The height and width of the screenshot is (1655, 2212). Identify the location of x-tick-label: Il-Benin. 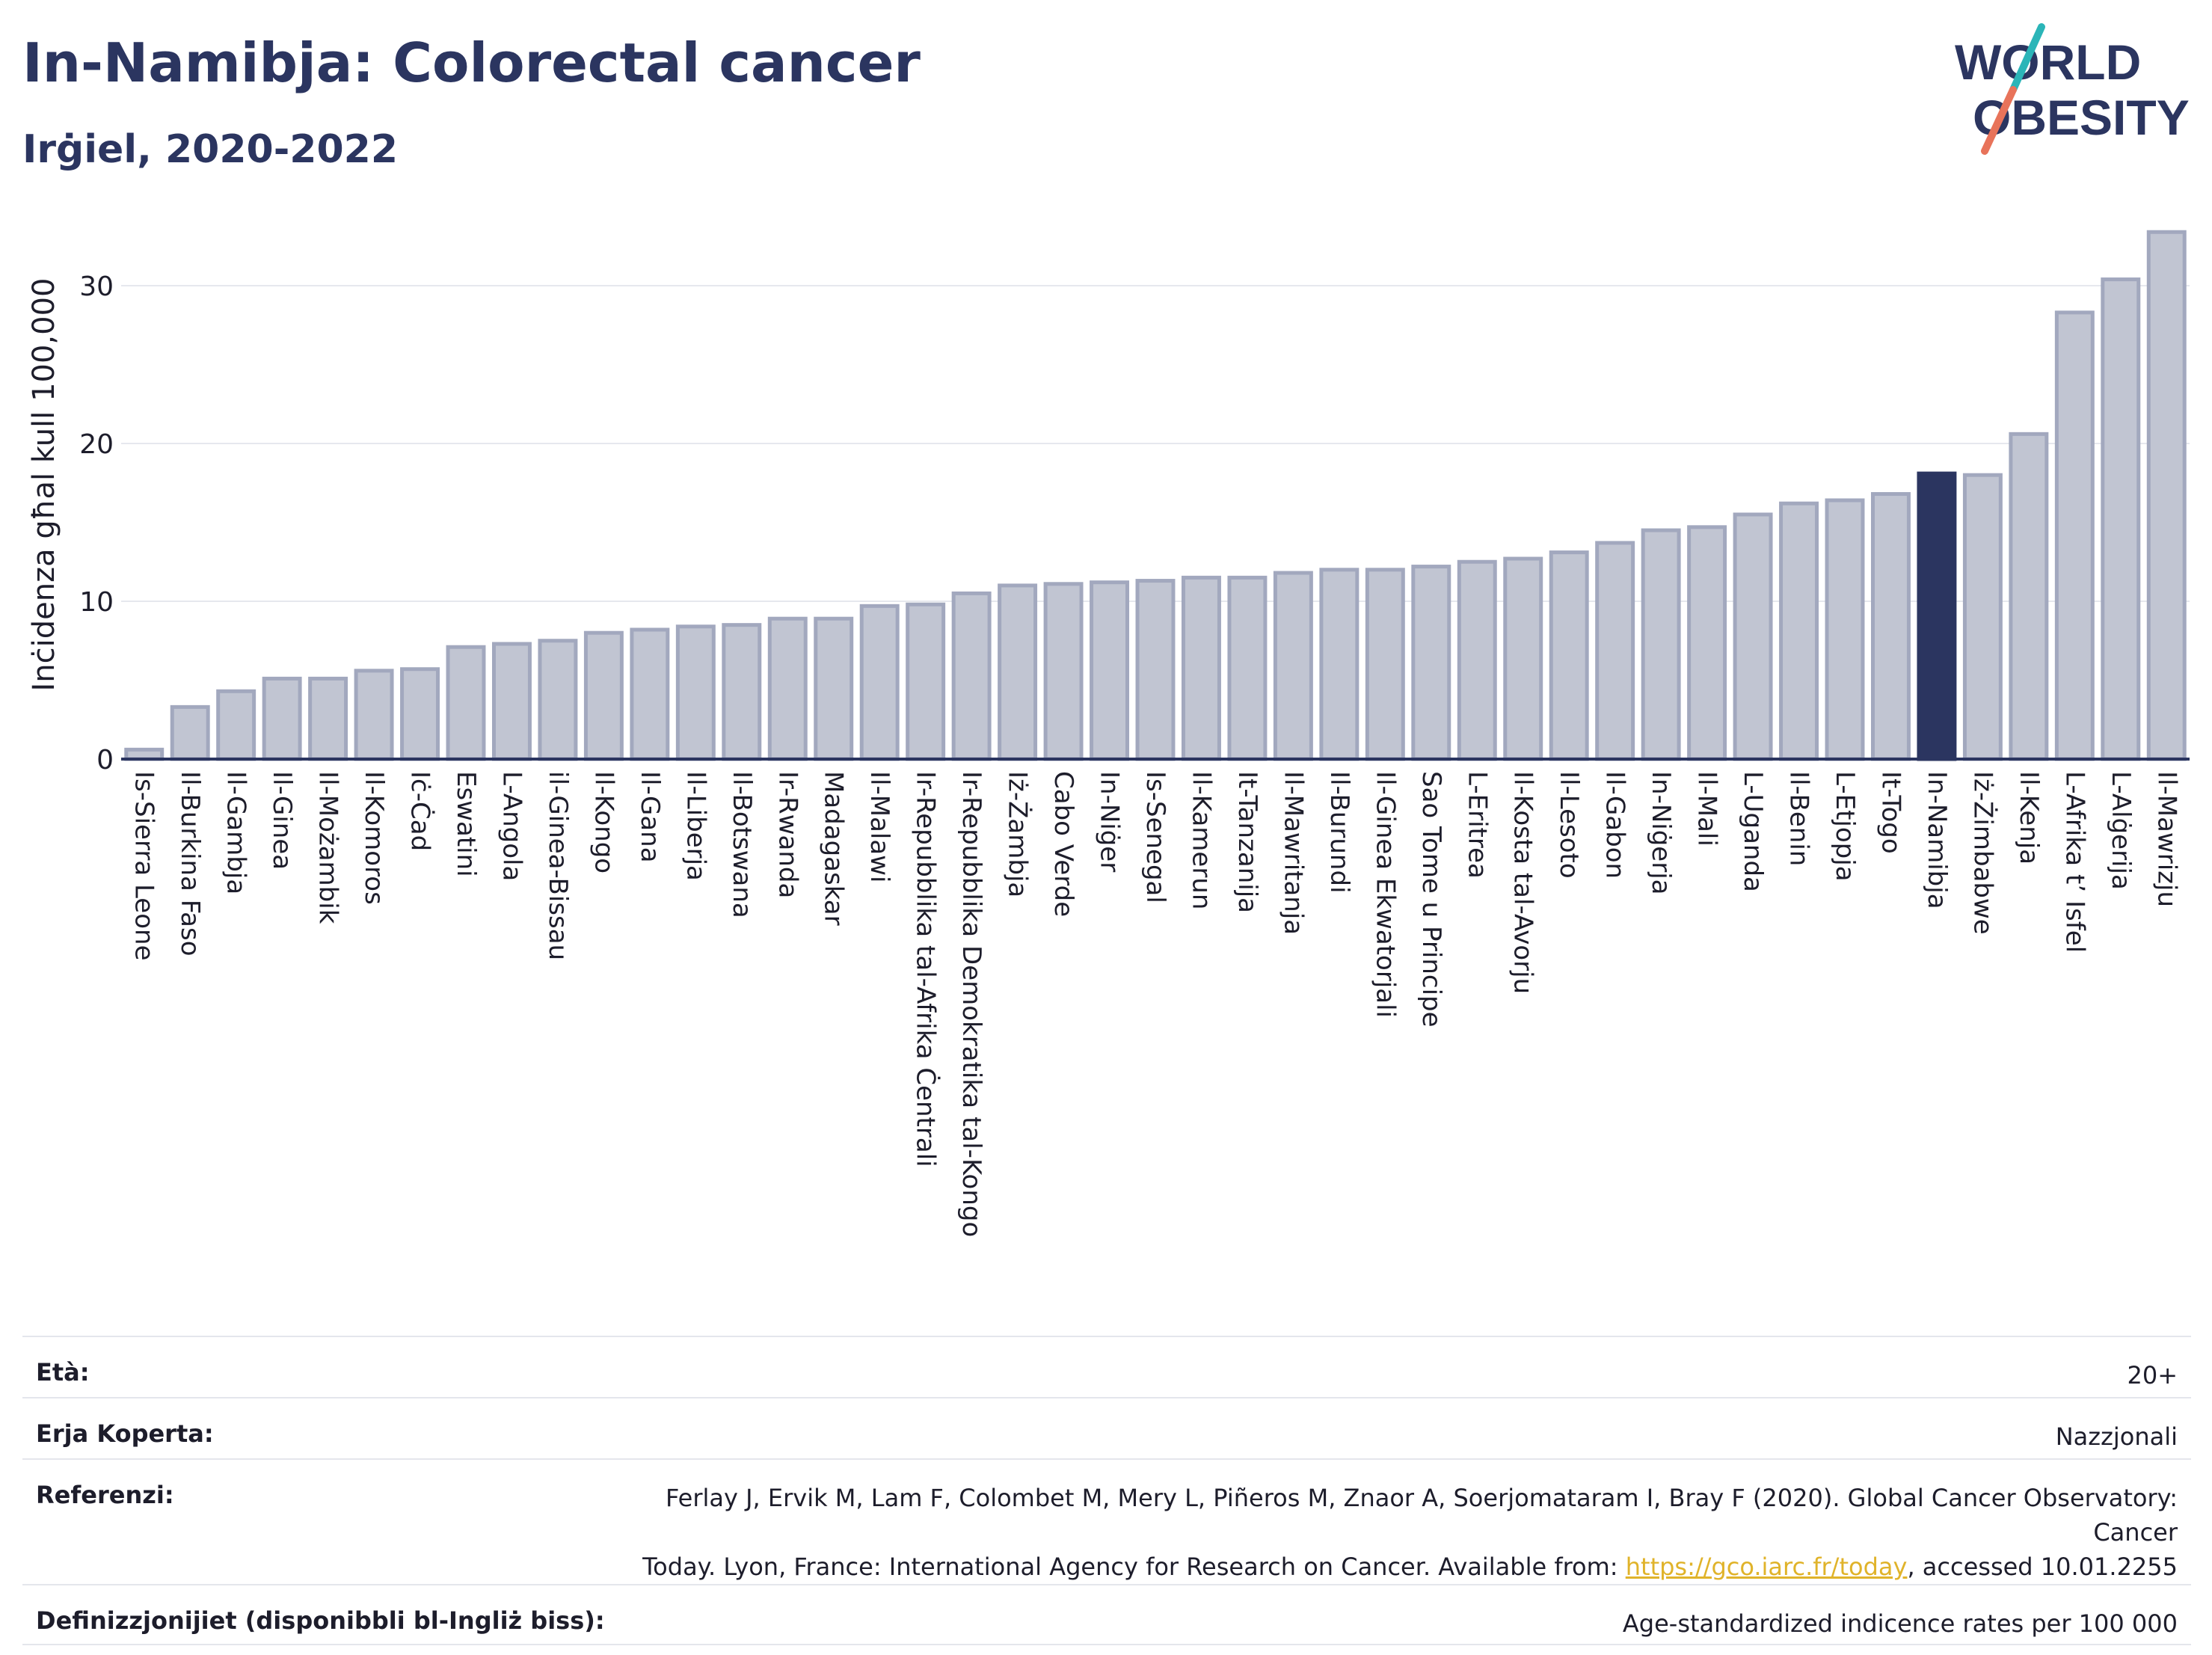
(1799, 818).